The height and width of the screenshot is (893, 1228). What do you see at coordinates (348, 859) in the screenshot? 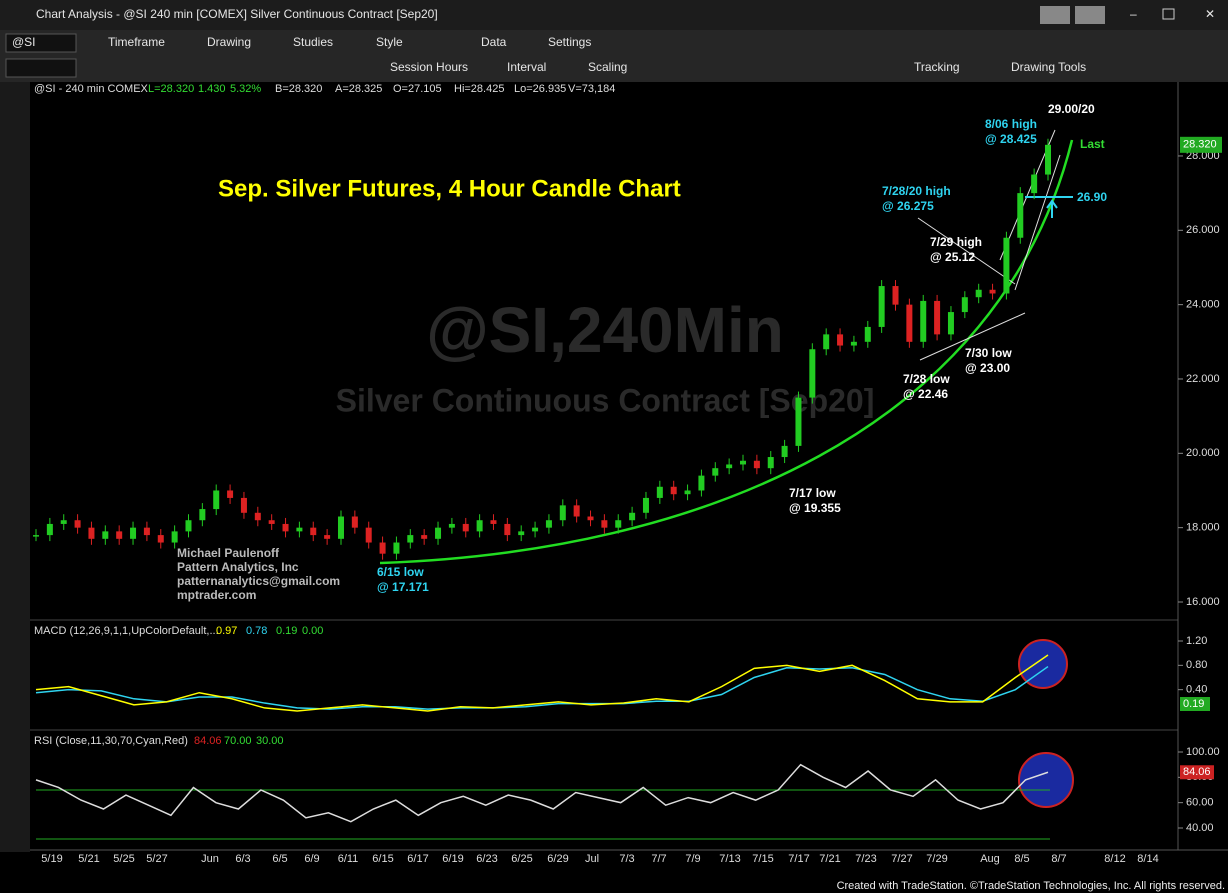
I see `x-tick-label: 6/11` at bounding box center [348, 859].